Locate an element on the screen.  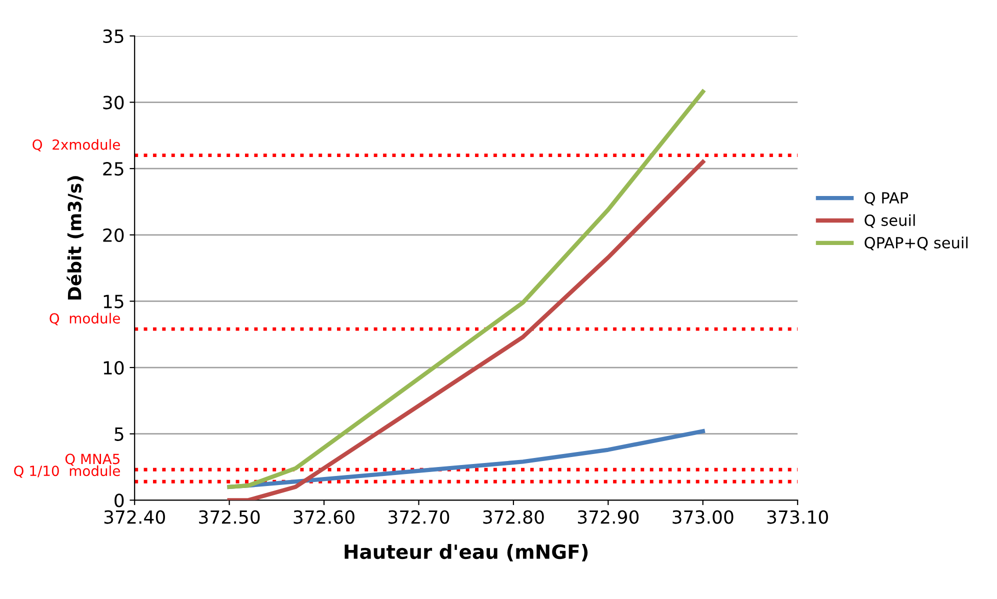
ref-line-label: Q 1/10 module is located at coordinates (67, 471).